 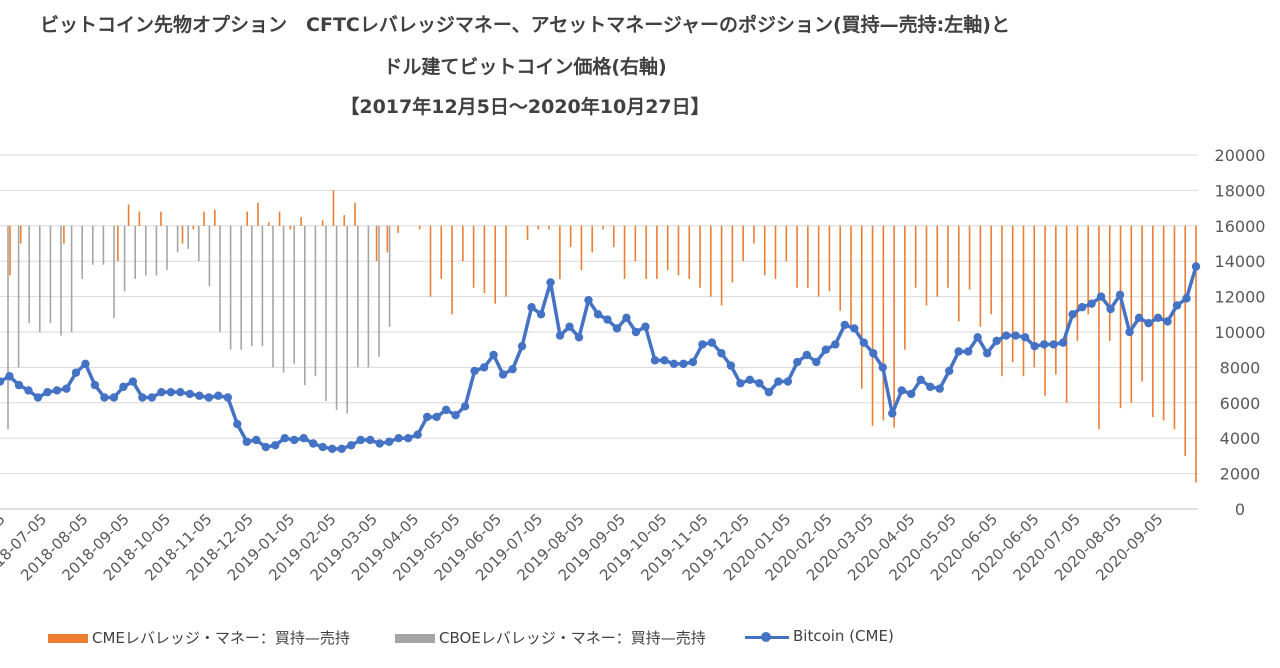 What do you see at coordinates (525, 67) in the screenshot?
I see `chart-title-line2: ドル建てビットコイン価格(右軸)` at bounding box center [525, 67].